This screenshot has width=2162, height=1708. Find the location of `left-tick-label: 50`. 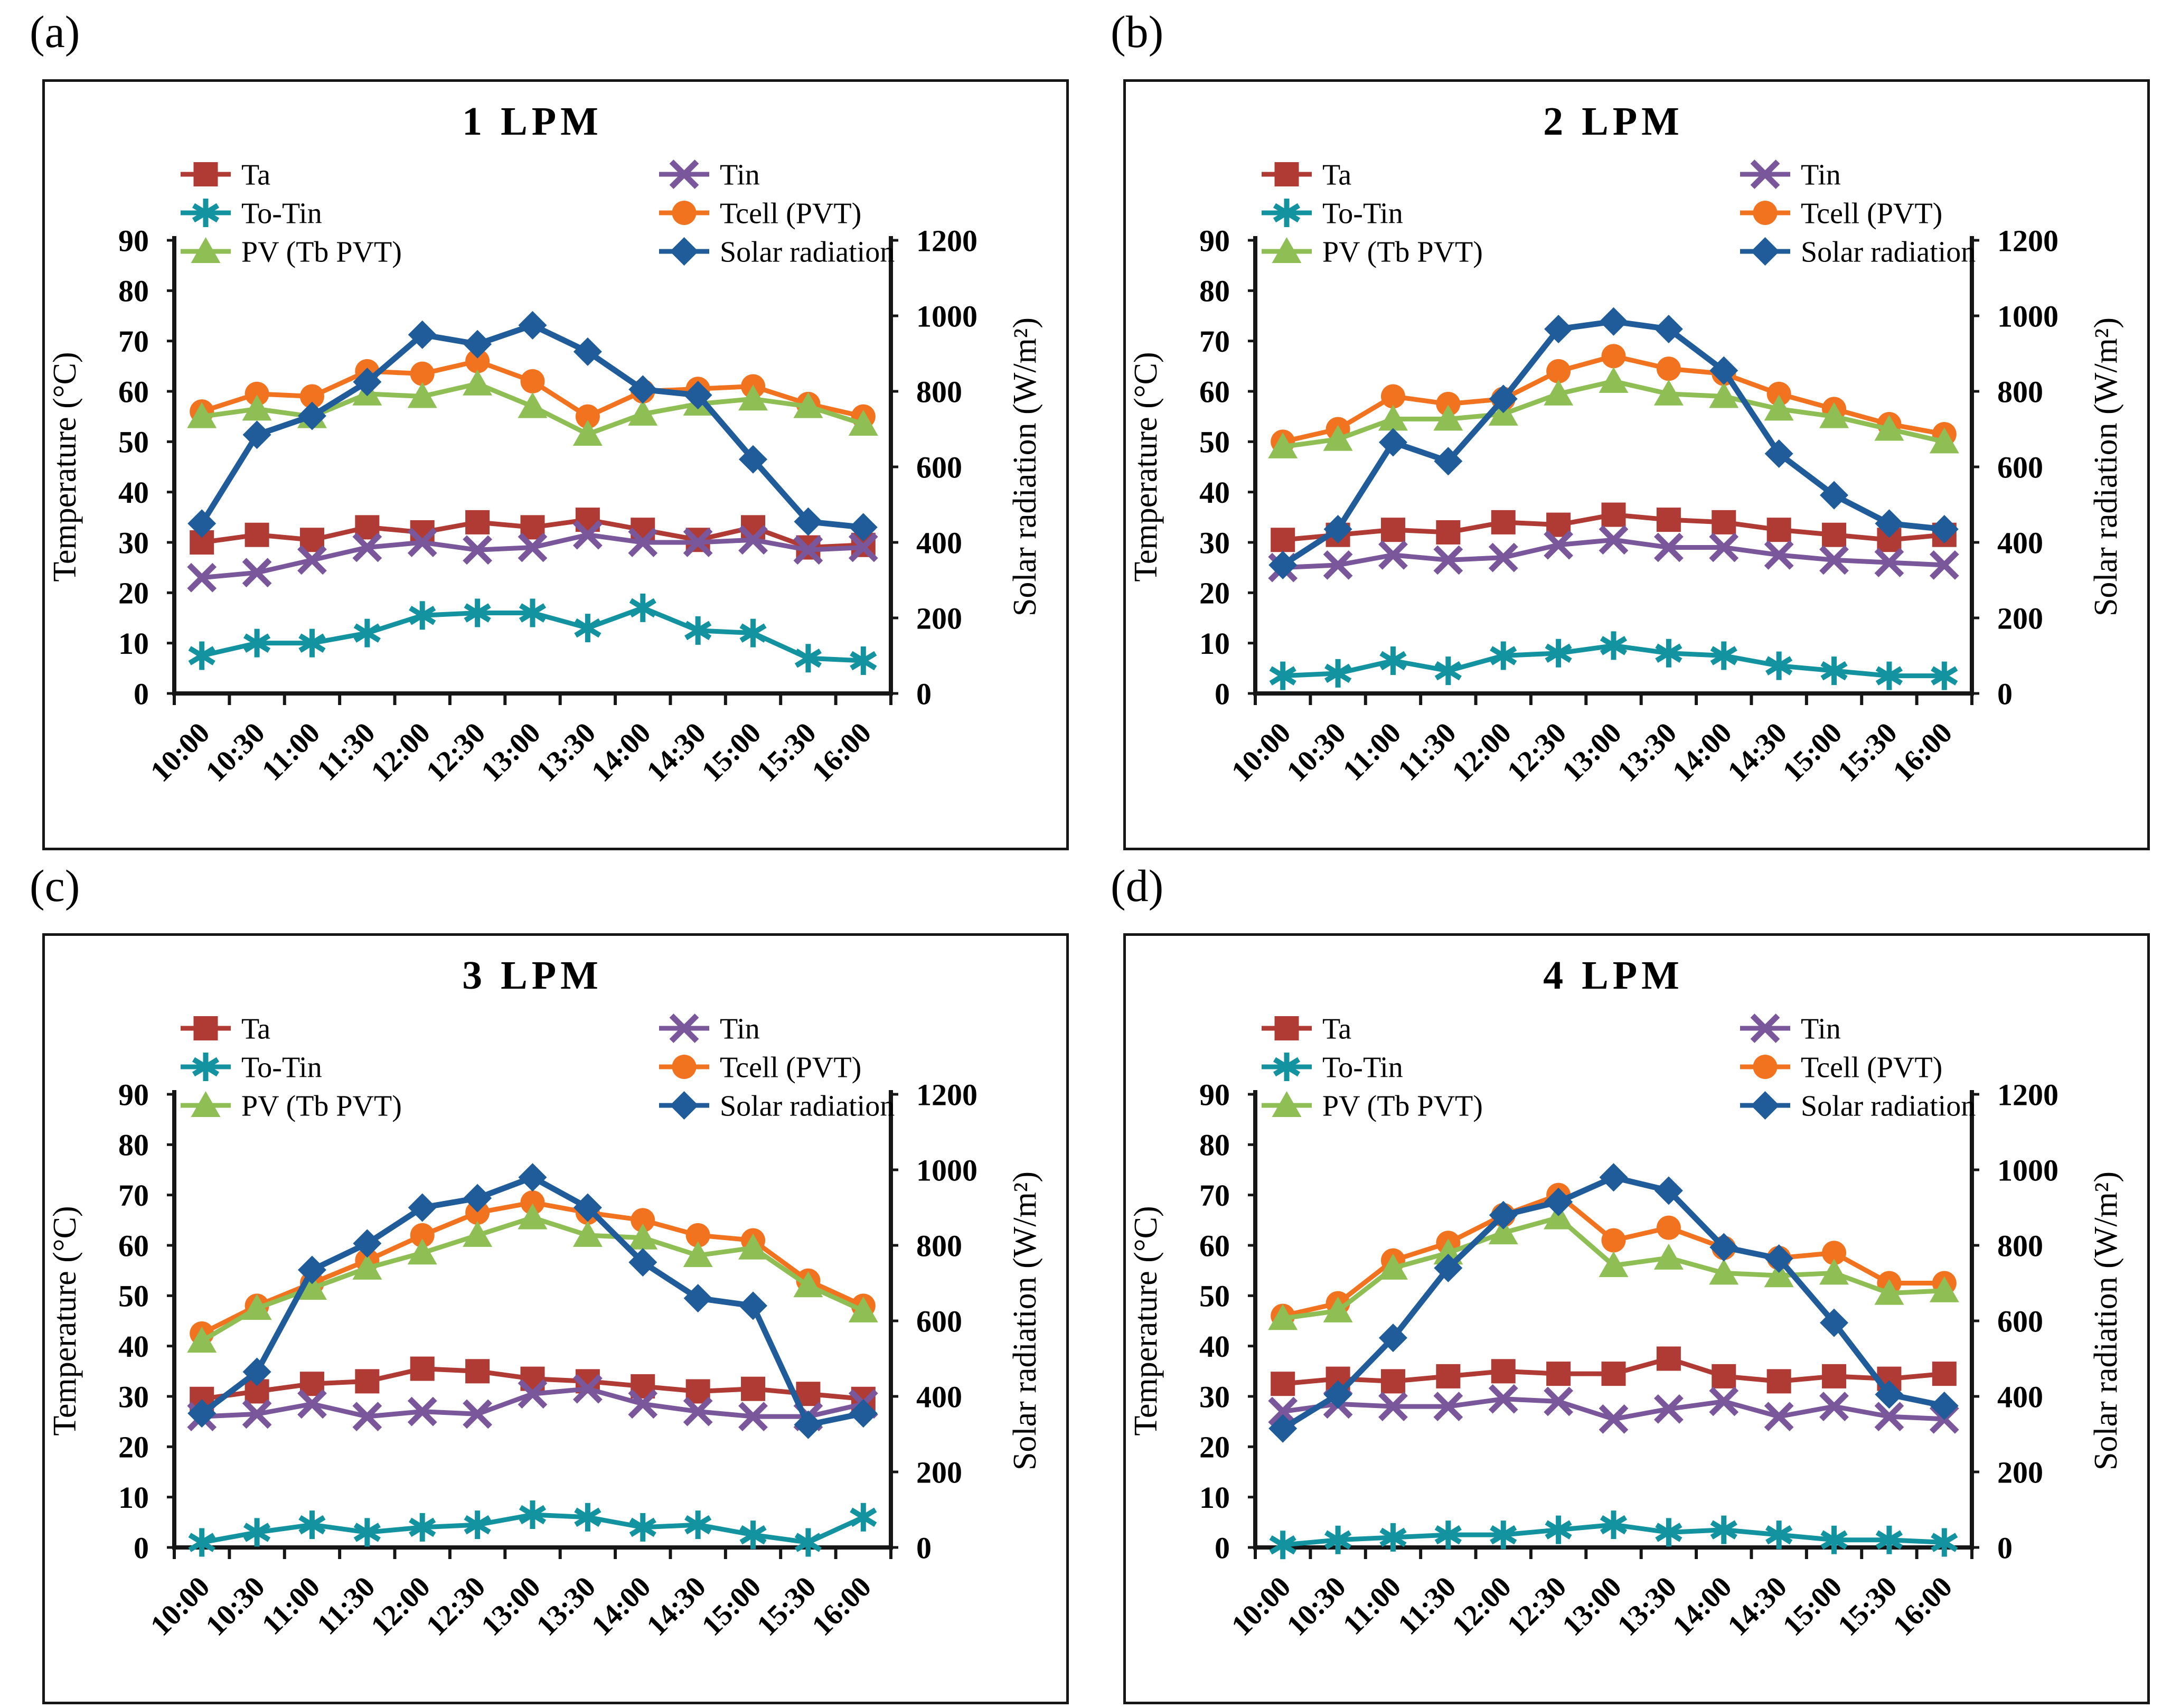

left-tick-label: 50 is located at coordinates (133, 442).